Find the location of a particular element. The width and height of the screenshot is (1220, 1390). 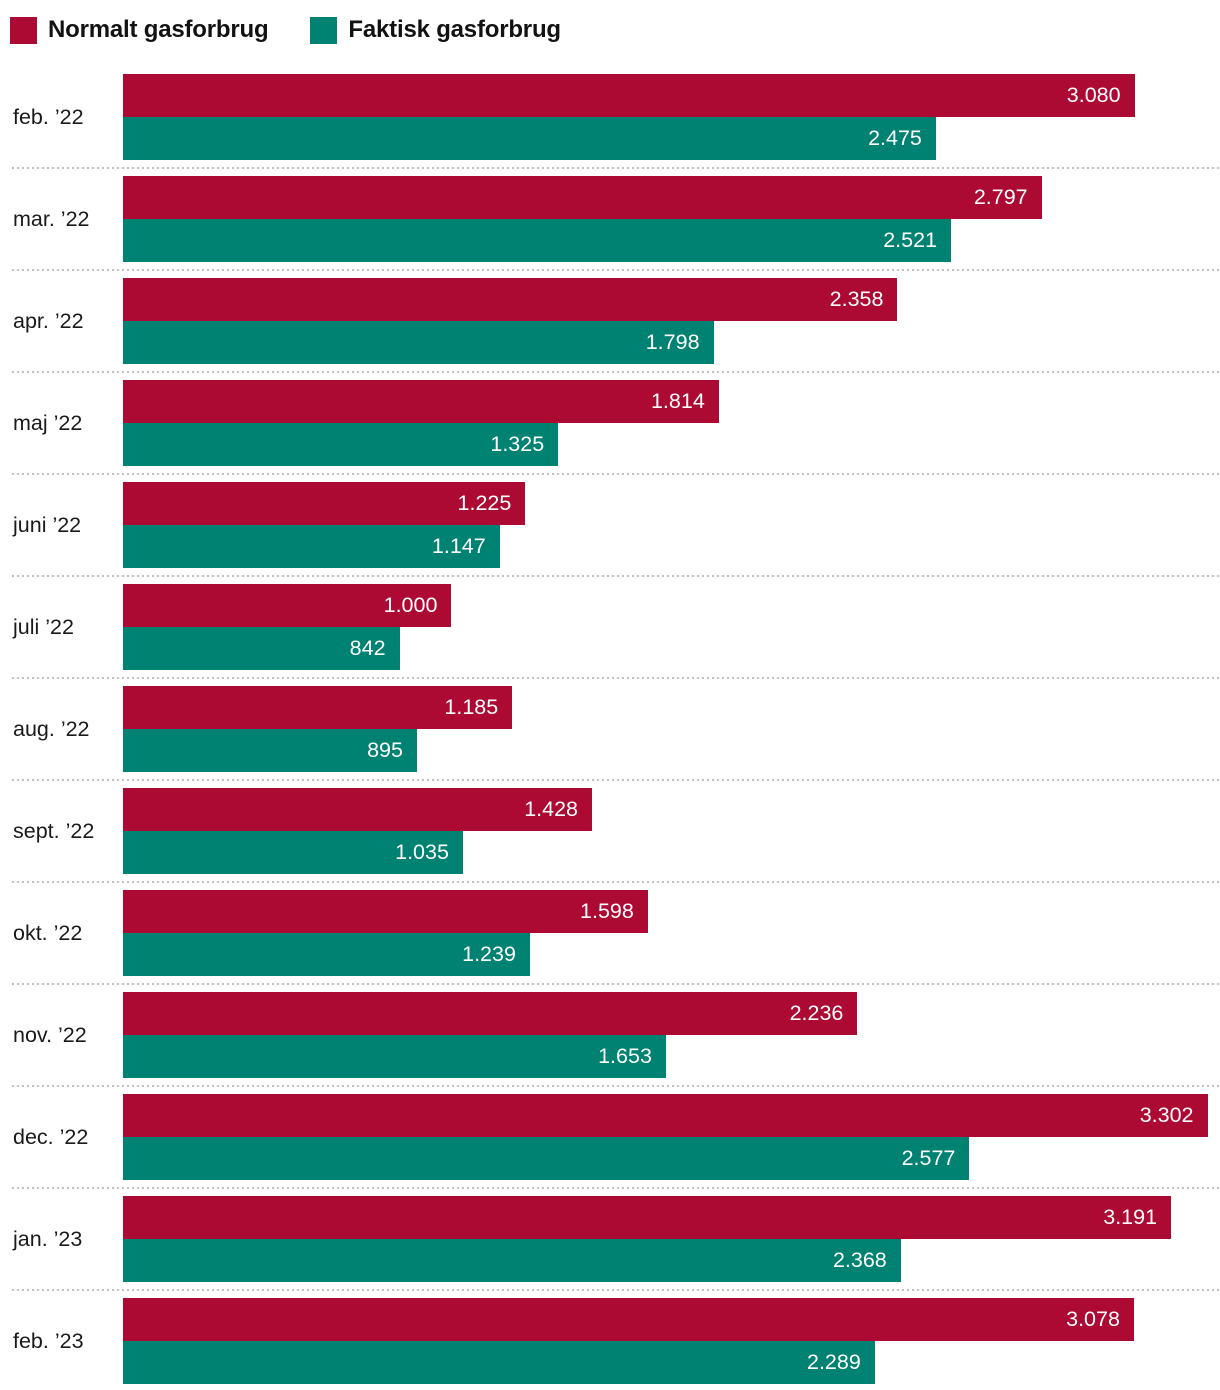

category-label: juli ’22 is located at coordinates (43, 626).